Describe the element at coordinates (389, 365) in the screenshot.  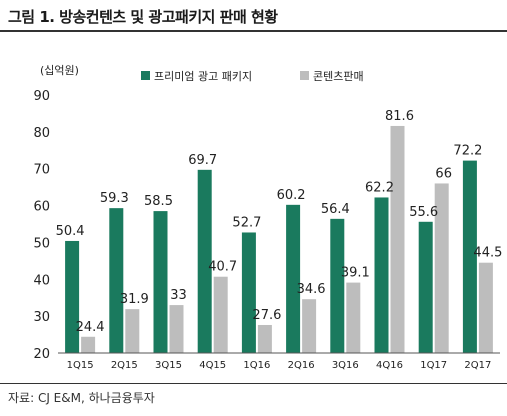
I see `x-tick-label: 4Q16` at that location.